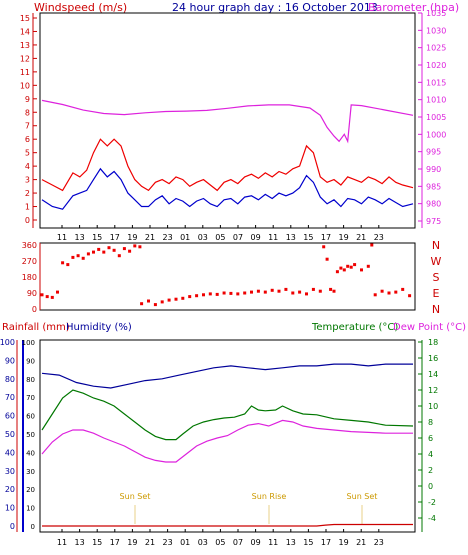 This screenshot has height=555, width=468. Describe the element at coordinates (430, 422) in the screenshot. I see `temperature-tick-label: 8` at that location.